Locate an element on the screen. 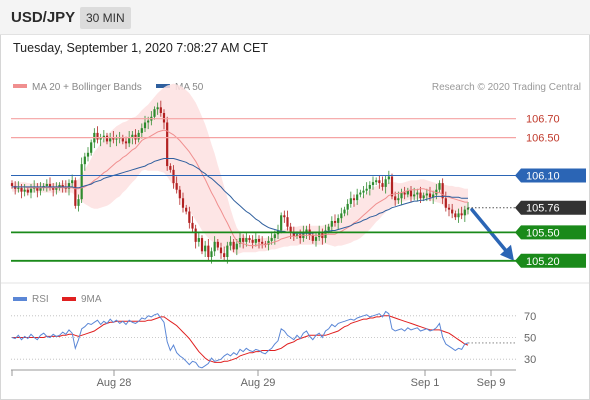  rsi-ma-line is located at coordinates (240, 339).